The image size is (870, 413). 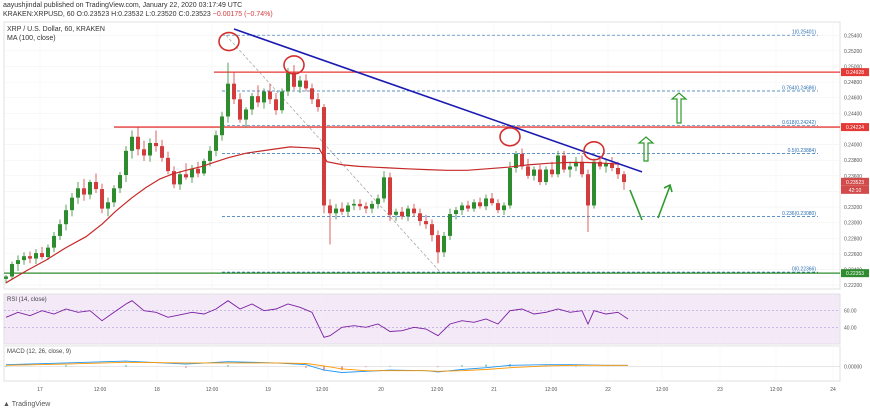 I want to click on fib-level-label: 1(0.25401), so click(x=804, y=33).